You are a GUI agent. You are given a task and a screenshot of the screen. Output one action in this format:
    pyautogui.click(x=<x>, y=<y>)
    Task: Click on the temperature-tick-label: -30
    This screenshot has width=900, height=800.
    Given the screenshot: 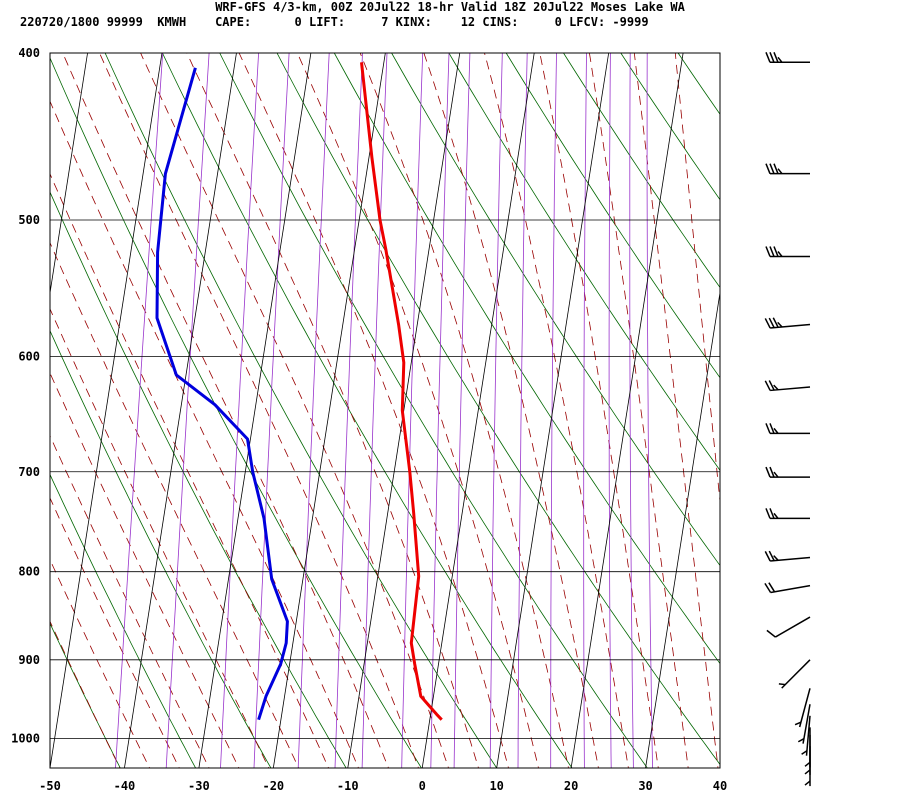 What is the action you would take?
    pyautogui.click(x=199, y=786)
    